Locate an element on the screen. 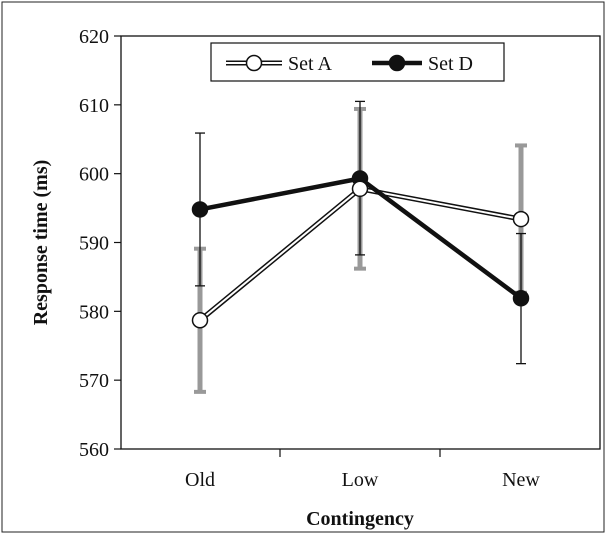  y-tick-label: 610 is located at coordinates (94, 106).